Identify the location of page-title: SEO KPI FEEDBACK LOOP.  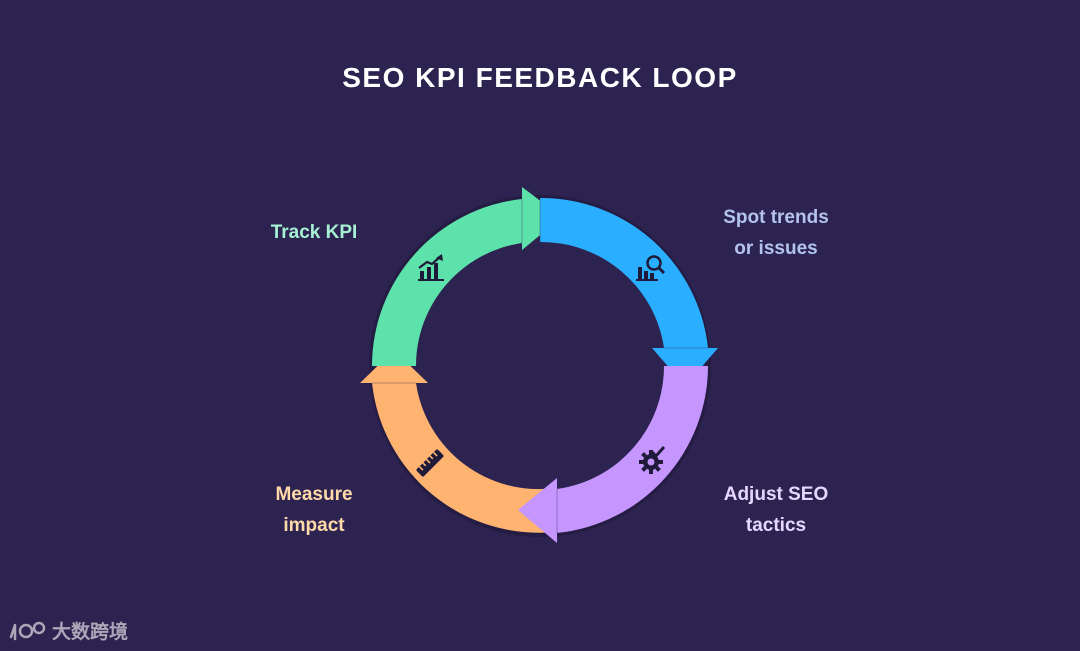
(540, 77).